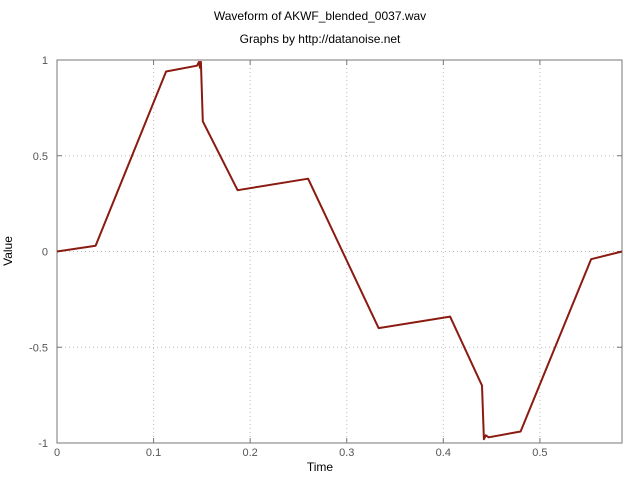 The image size is (640, 480). I want to click on x-tick-label: 0.5, so click(539, 453).